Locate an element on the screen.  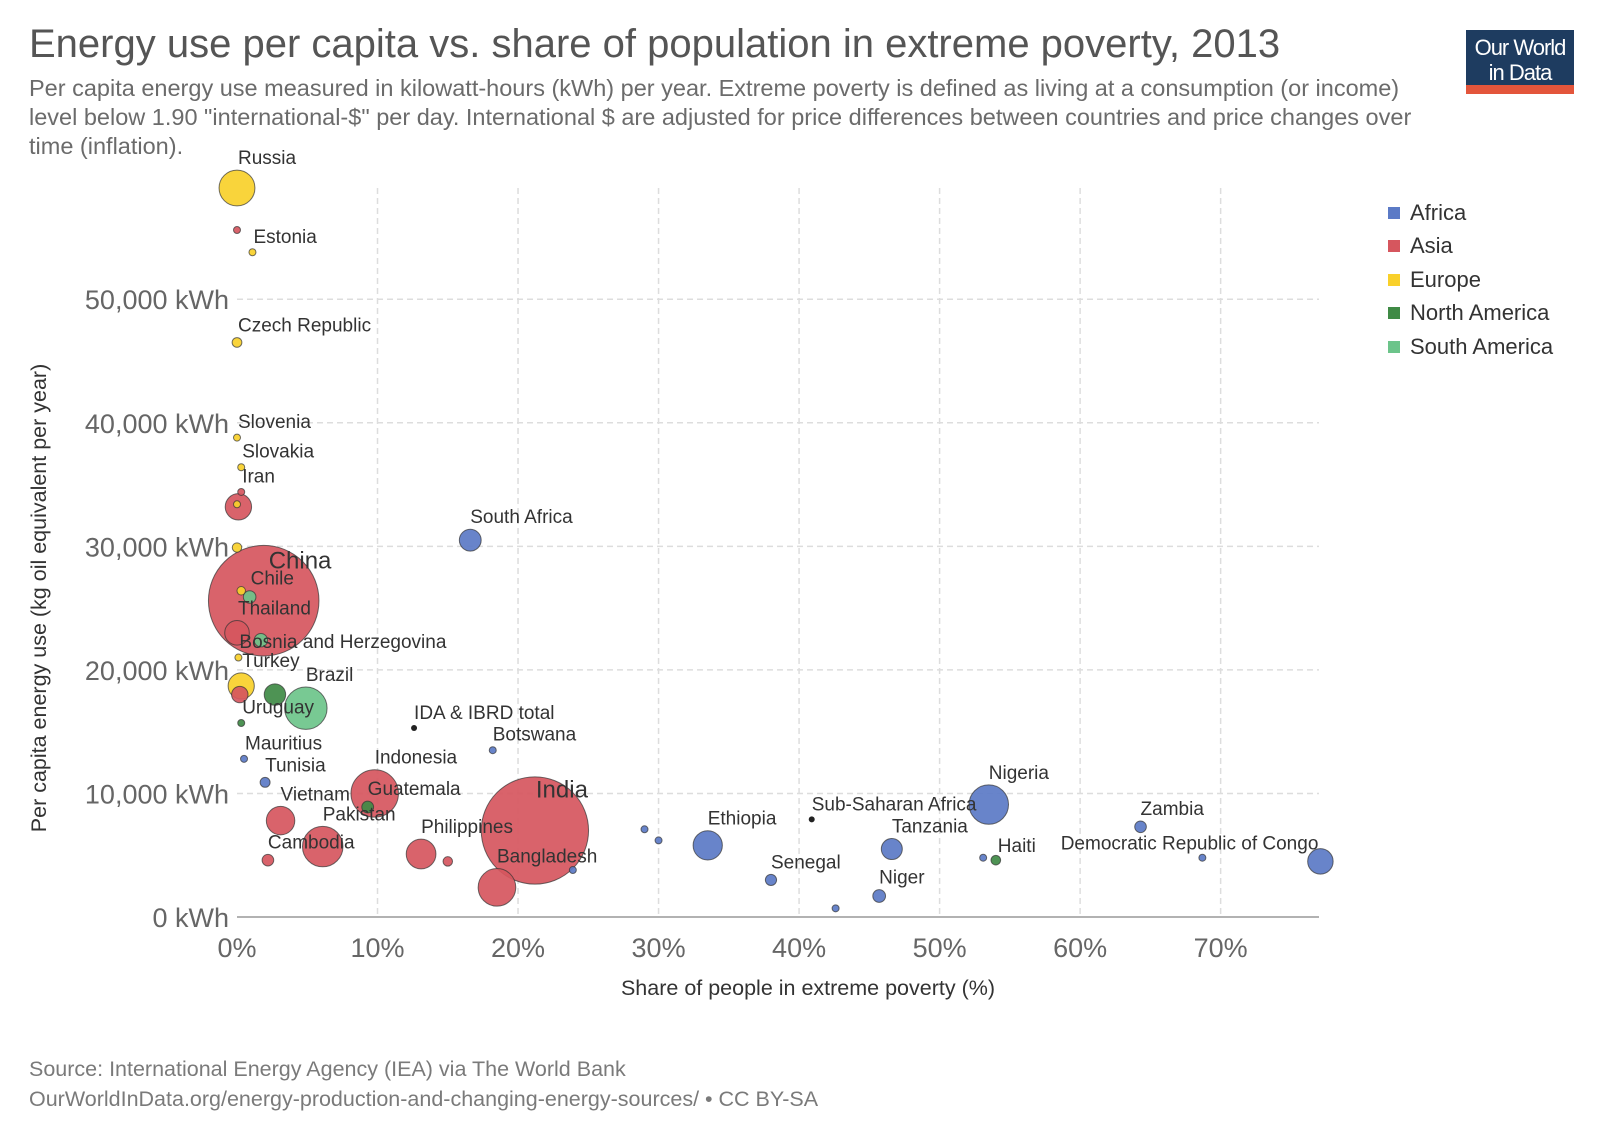
data-label: Cambodia is located at coordinates (311, 842).